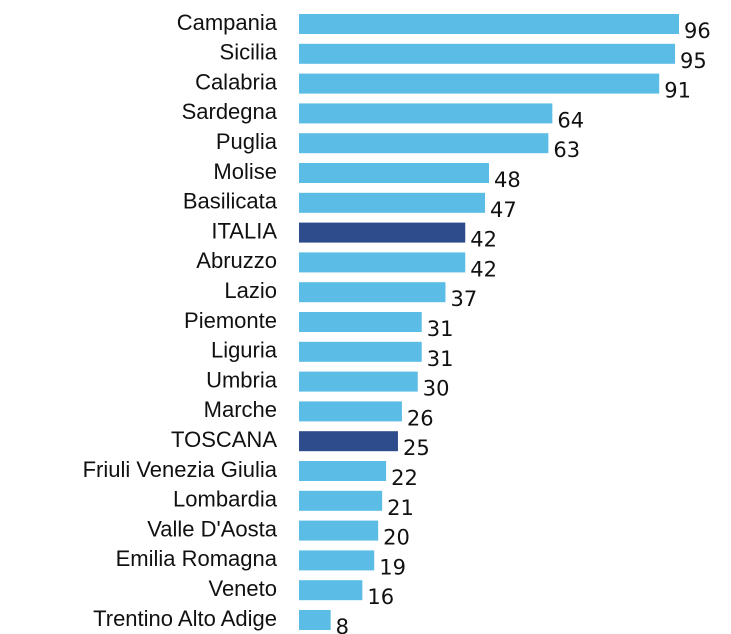  Describe the element at coordinates (697, 31) in the screenshot. I see `value-label: 96` at that location.